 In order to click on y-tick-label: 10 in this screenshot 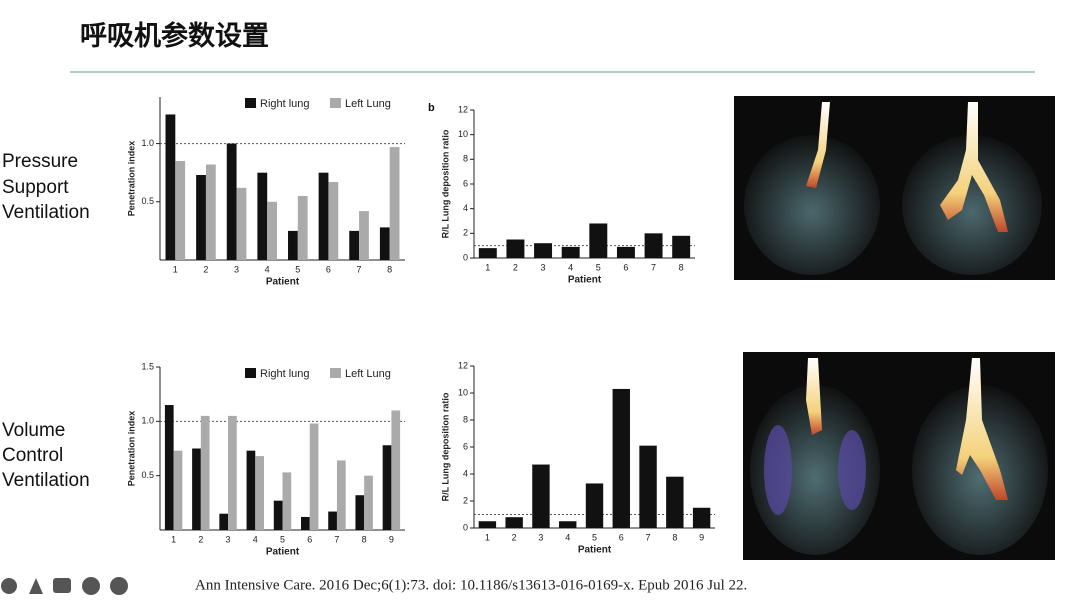, I will do `click(463, 134)`.